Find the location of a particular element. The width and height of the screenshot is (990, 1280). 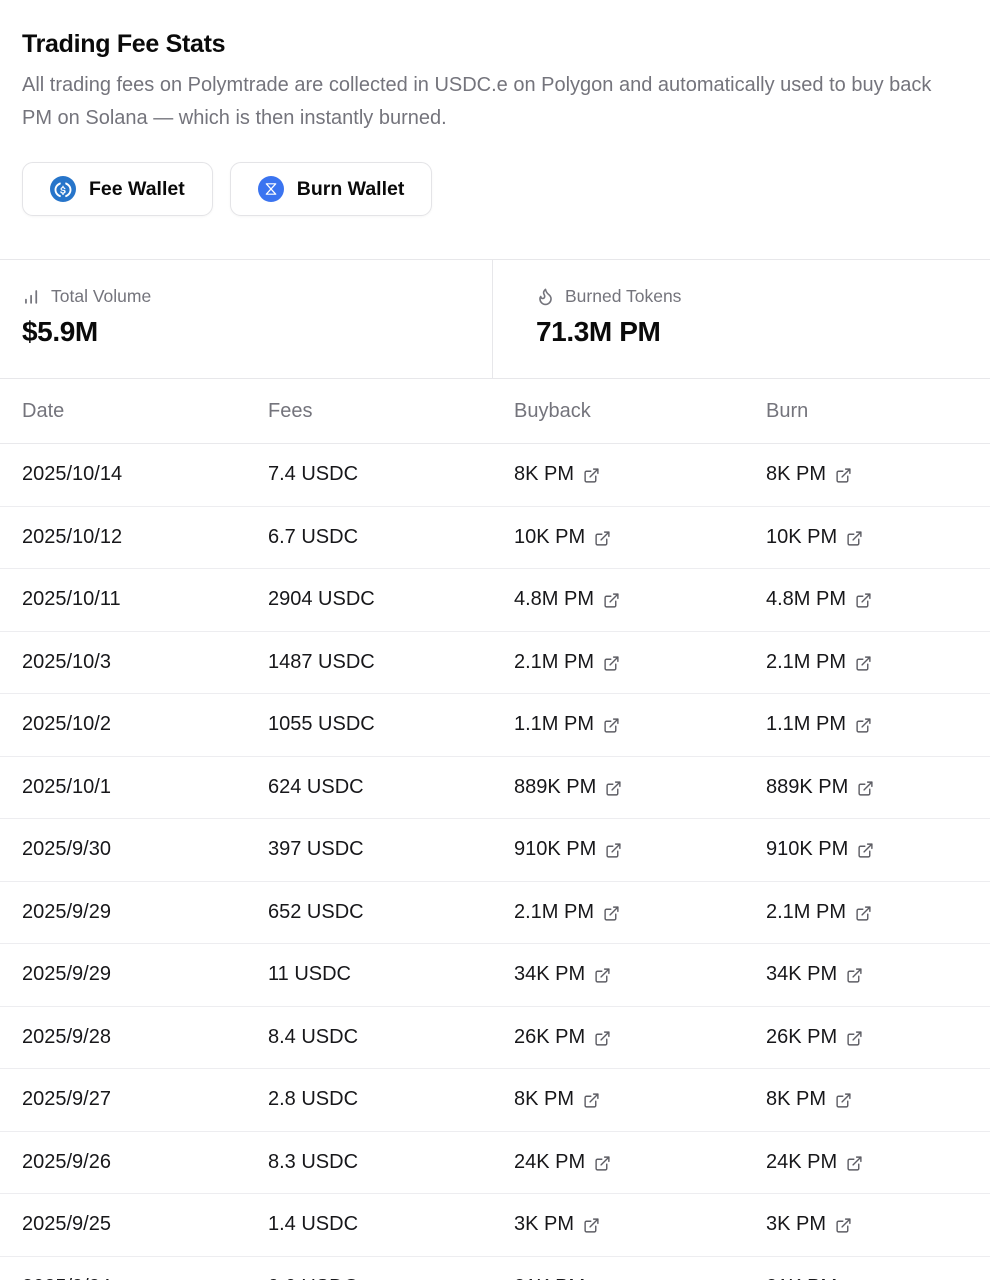

fees-cell: 1.4 USDC is located at coordinates (313, 1224).